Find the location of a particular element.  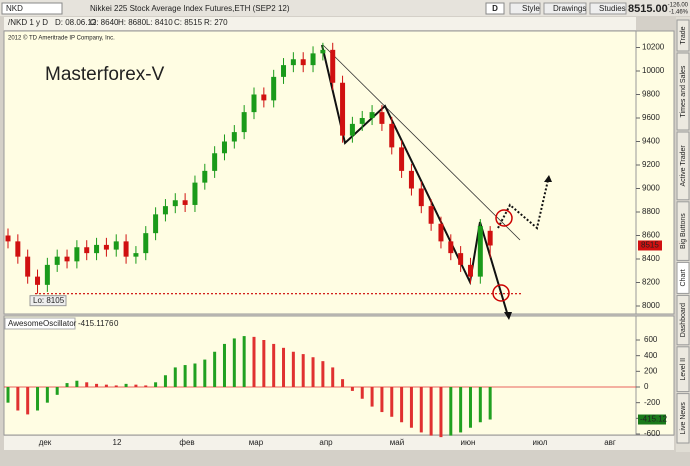

x-tick-label: фев is located at coordinates (186, 442).